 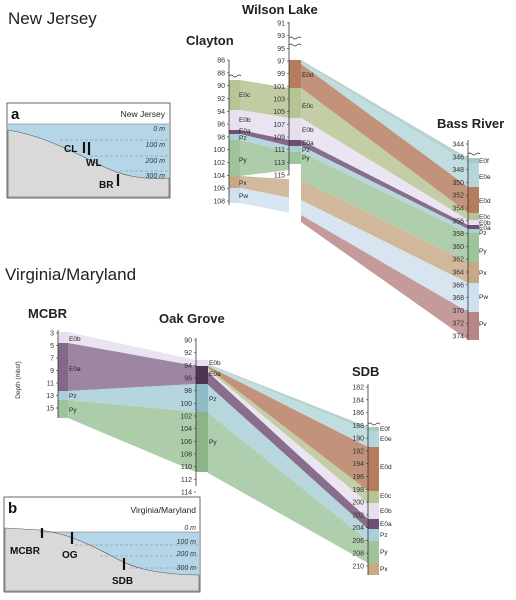 What do you see at coordinates (281, 62) in the screenshot?
I see `tick-label: 97` at bounding box center [281, 62].